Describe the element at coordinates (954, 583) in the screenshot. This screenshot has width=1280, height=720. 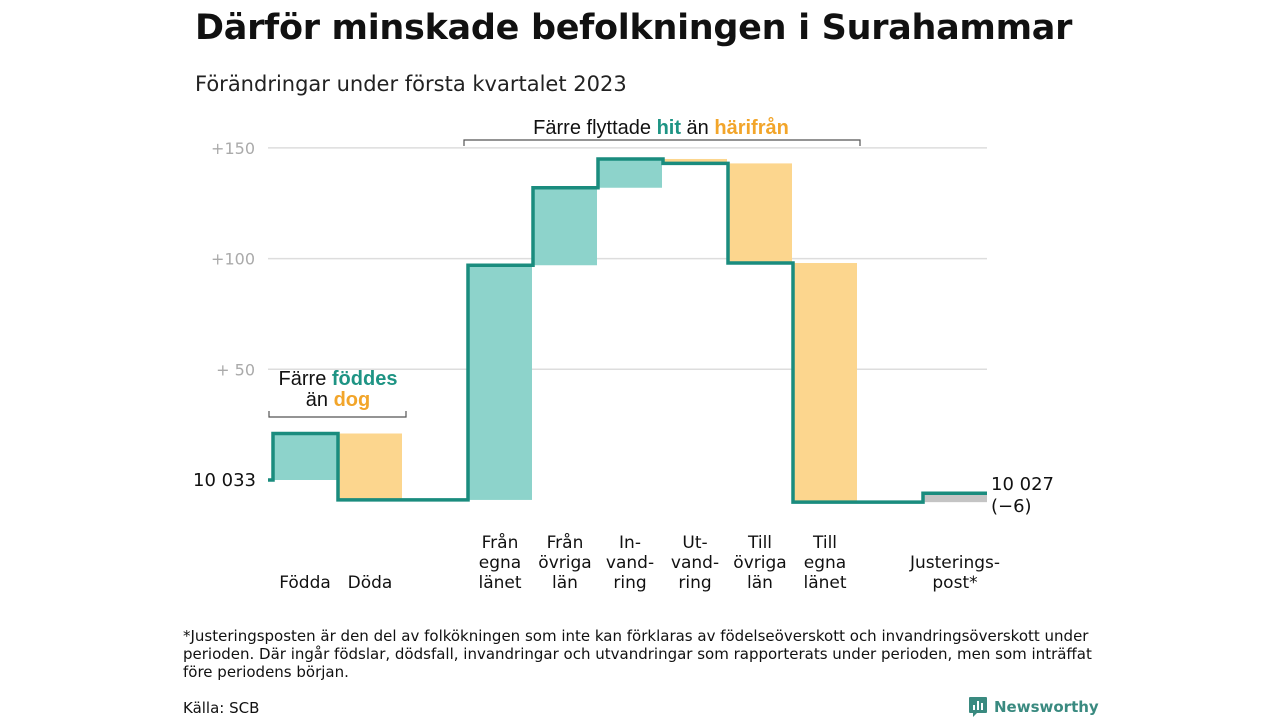
I see `category-label-8-1: post*` at that location.